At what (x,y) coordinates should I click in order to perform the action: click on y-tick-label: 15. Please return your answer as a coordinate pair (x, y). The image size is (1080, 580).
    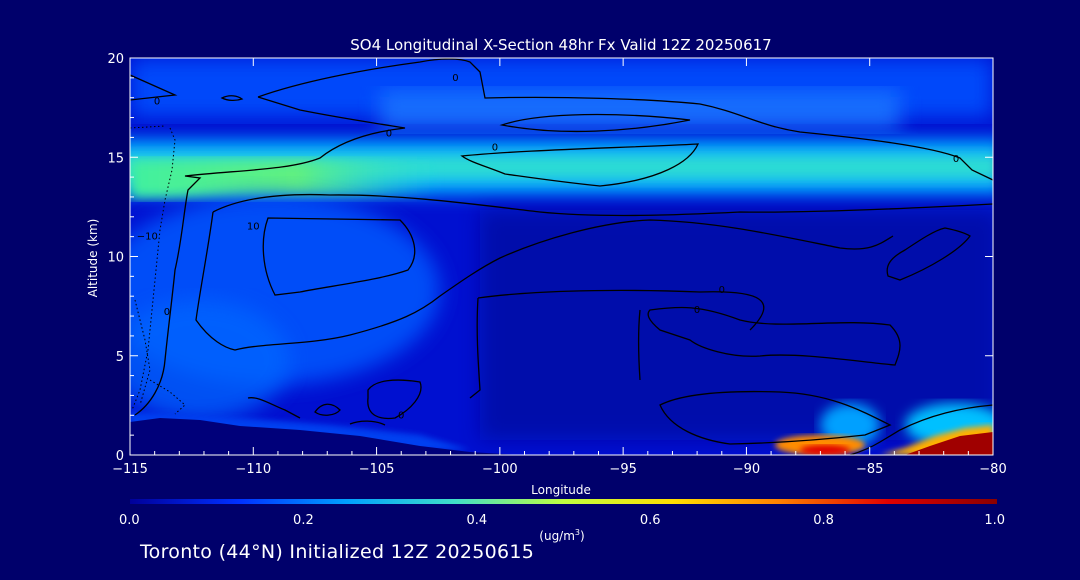
    Looking at the image, I should click on (115, 158).